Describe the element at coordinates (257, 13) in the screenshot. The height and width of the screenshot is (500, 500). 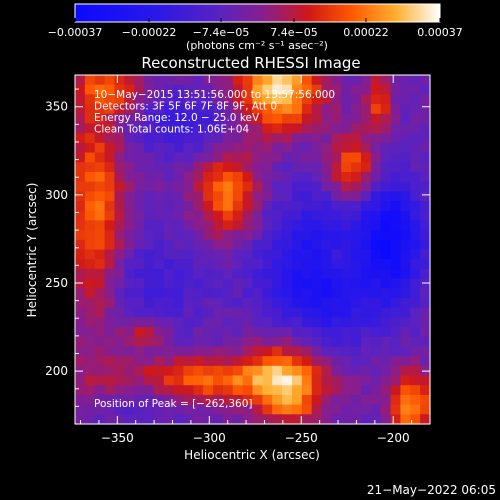
I see `colorbar` at that location.